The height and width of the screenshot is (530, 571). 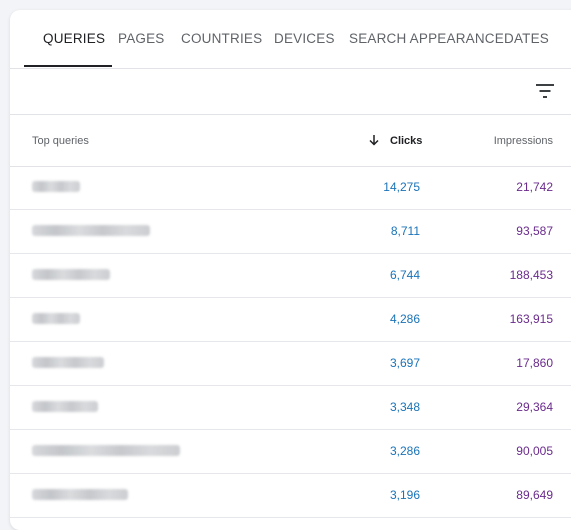 I want to click on clicks-value: 4,286, so click(x=404, y=319).